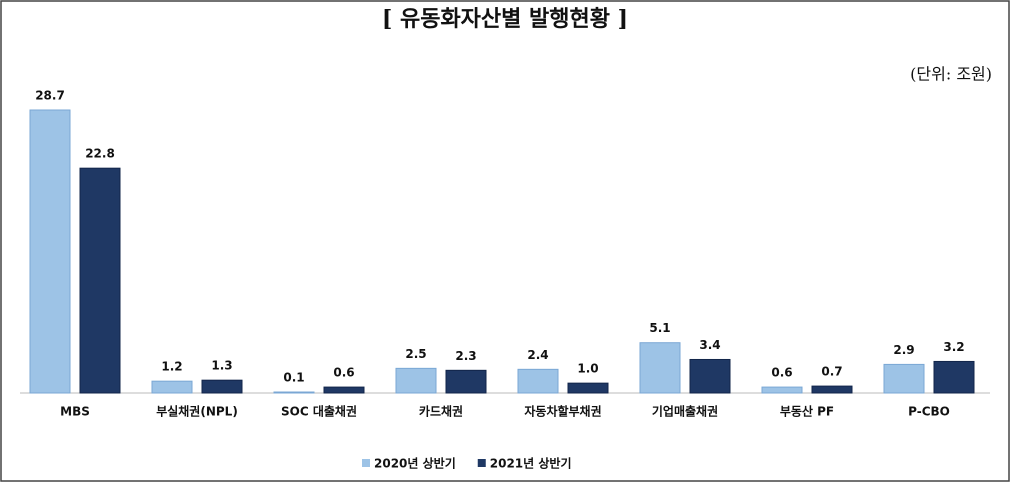  What do you see at coordinates (537, 355) in the screenshot?
I see `value-label: 2.4` at bounding box center [537, 355].